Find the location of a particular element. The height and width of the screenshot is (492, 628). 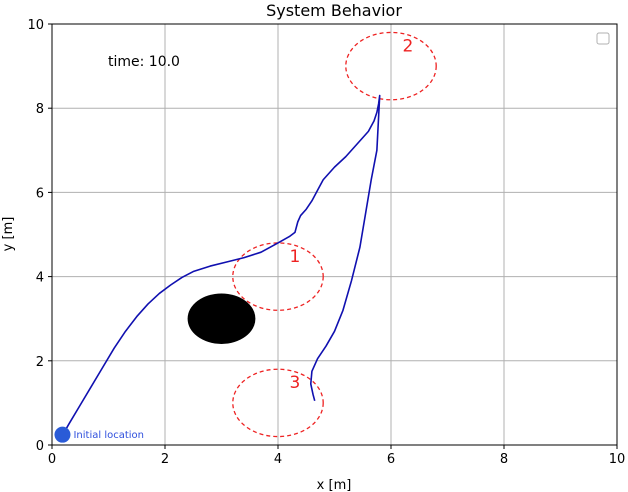

x-axis-label: x [m] is located at coordinates (334, 485).